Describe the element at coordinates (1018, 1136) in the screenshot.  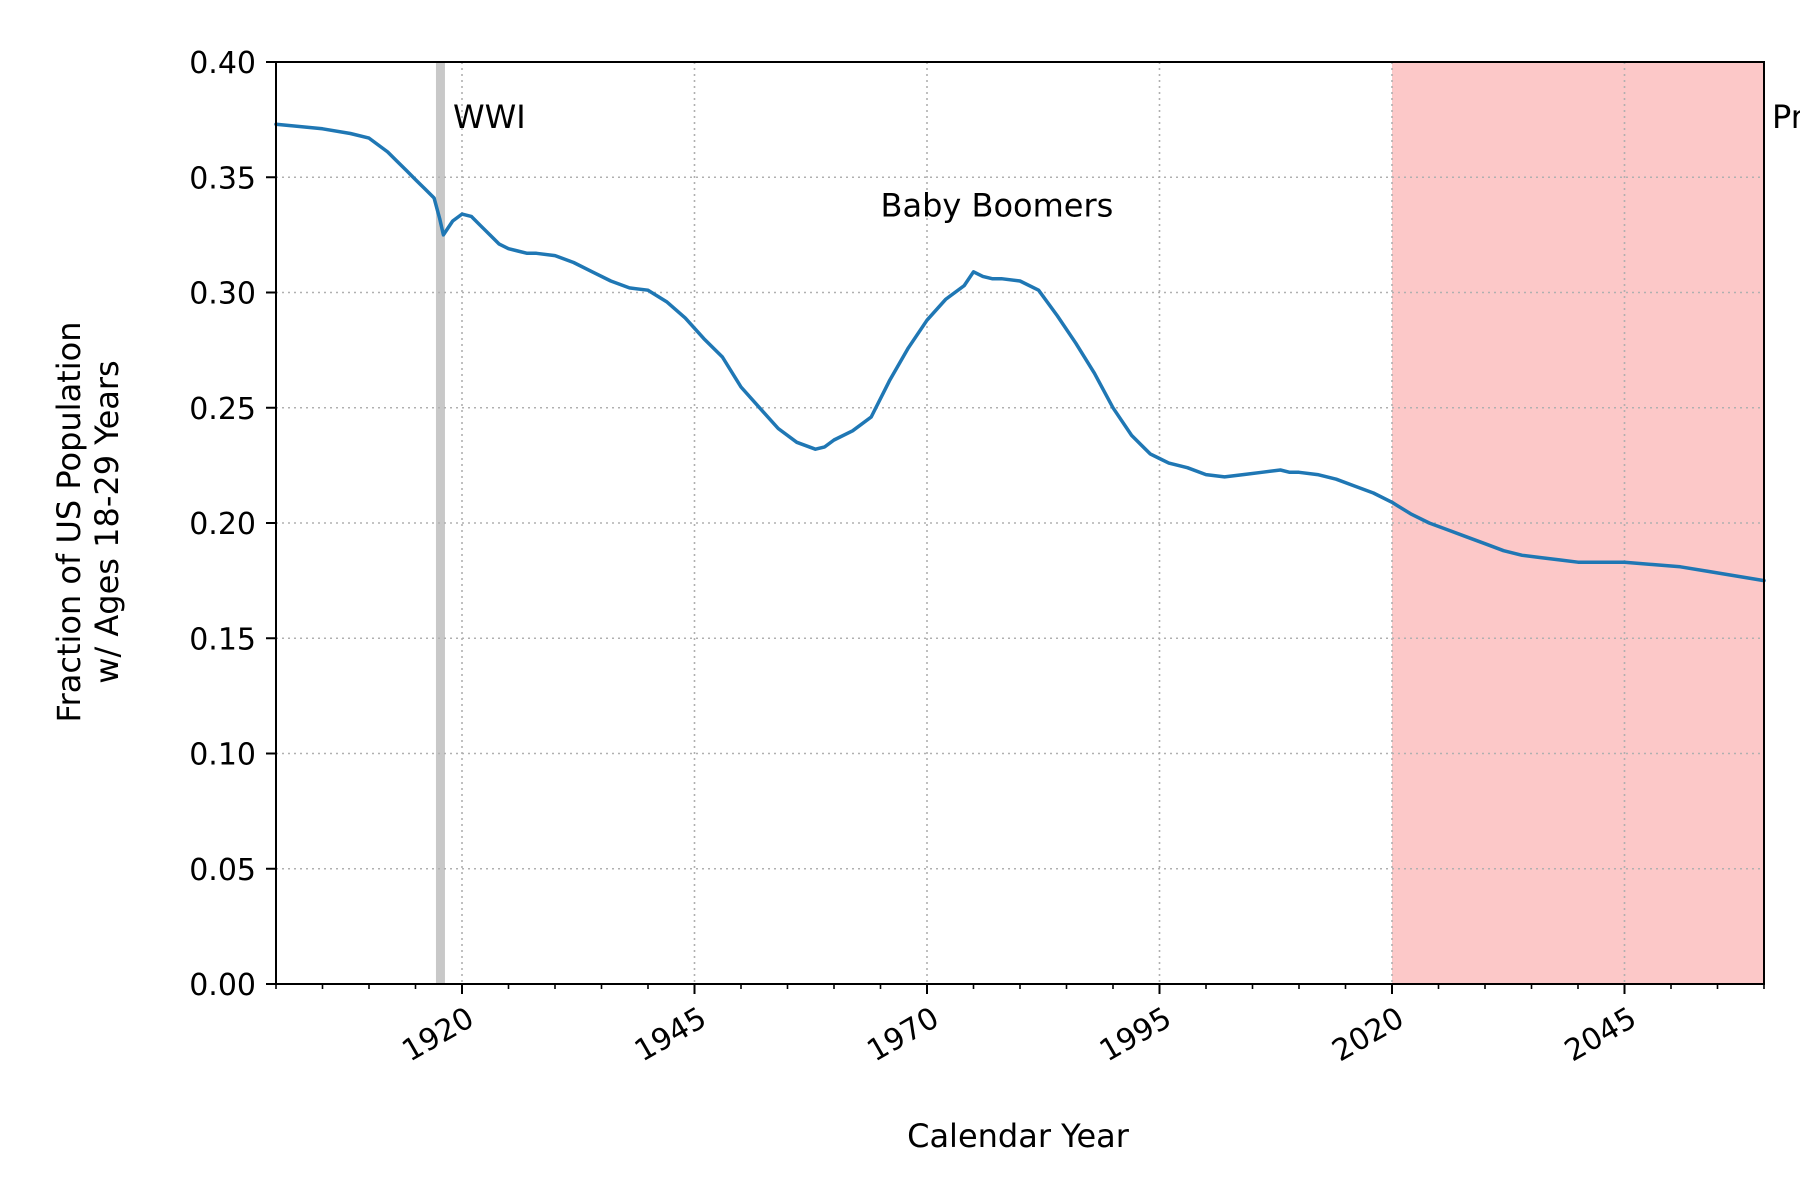
I see `x-axis-label: Calendar Year` at that location.